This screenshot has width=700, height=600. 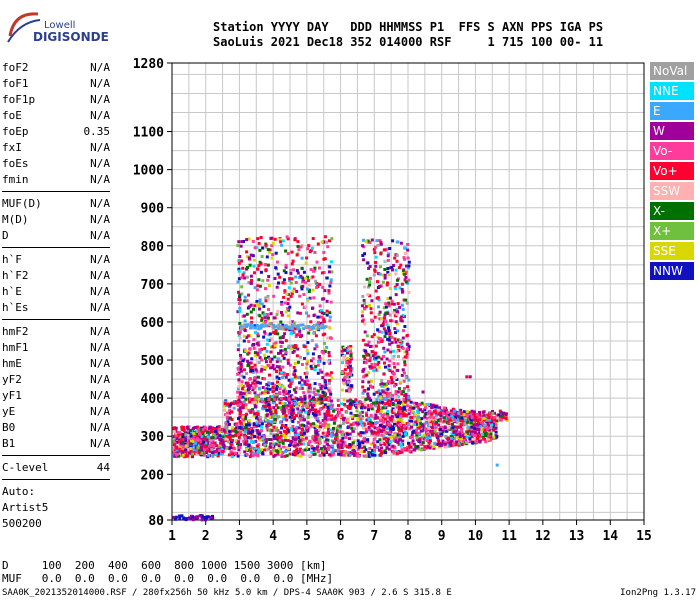 What do you see at coordinates (25, 507) in the screenshot?
I see `auto-text: Artist5` at bounding box center [25, 507].